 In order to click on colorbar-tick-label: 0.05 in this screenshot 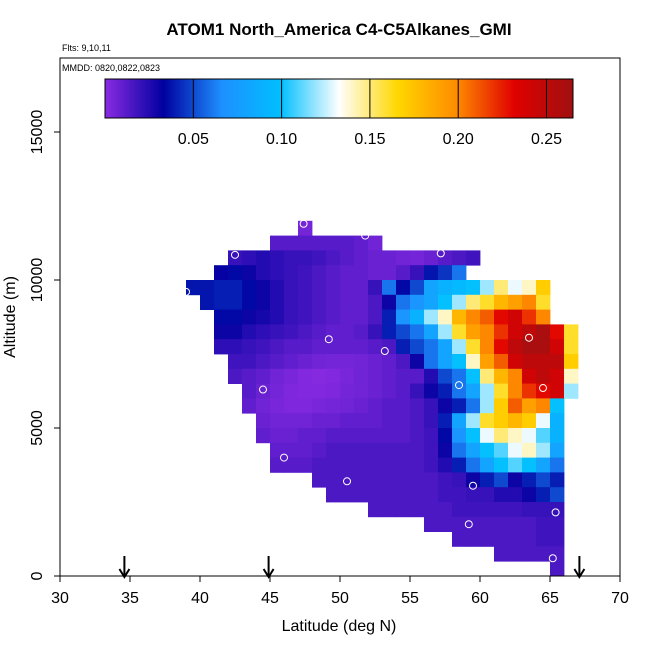, I will do `click(193, 139)`.